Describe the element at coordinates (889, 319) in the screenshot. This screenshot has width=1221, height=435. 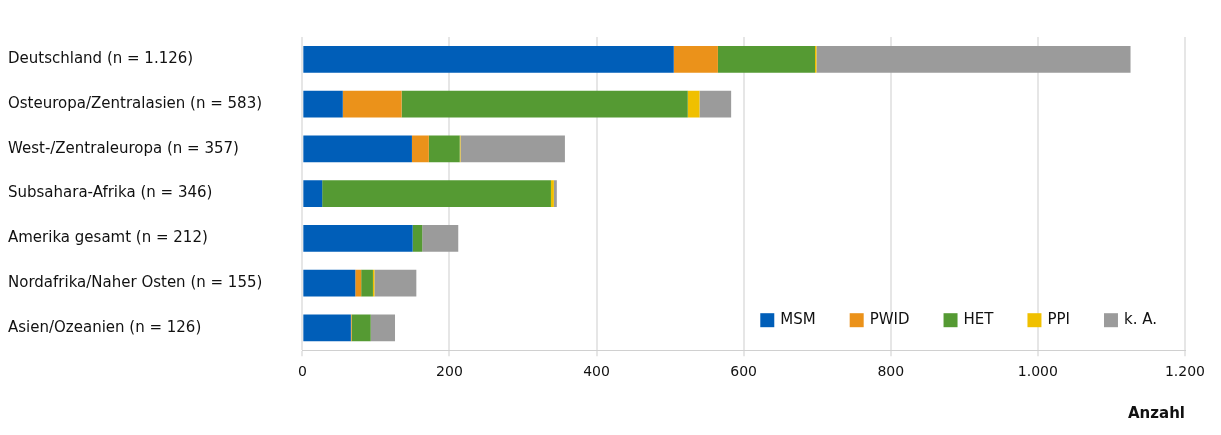
I see `legend-label: PWID` at that location.